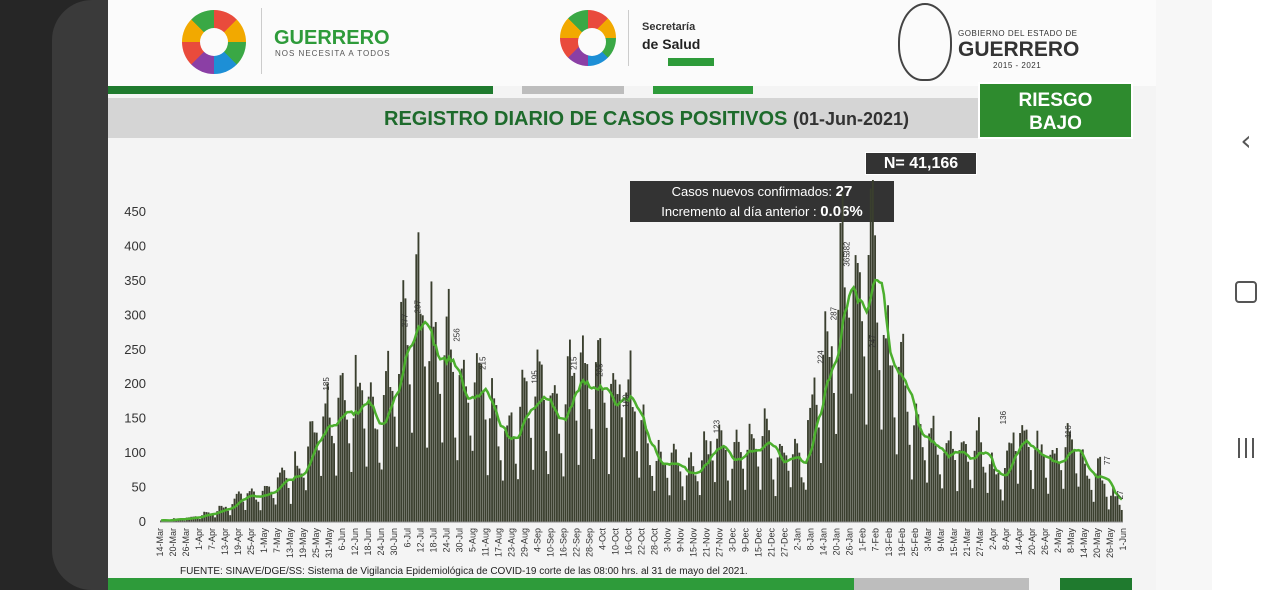 This screenshot has width=1280, height=590. Describe the element at coordinates (733, 540) in the screenshot. I see `x-tick-label: 3-Dec` at that location.